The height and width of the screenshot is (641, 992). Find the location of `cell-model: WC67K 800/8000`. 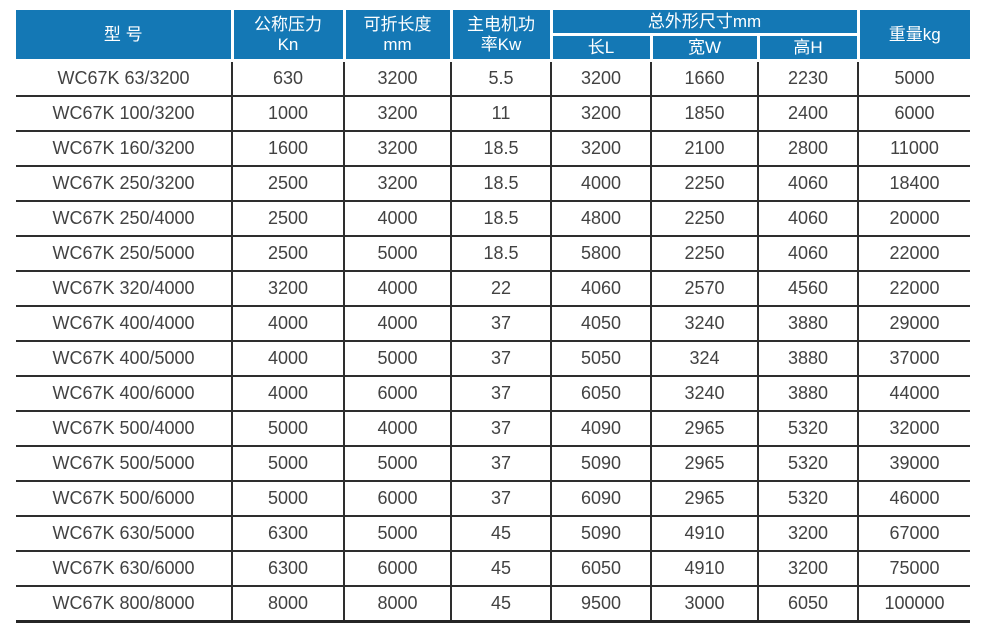

cell-model: WC67K 800/8000 is located at coordinates (124, 604).